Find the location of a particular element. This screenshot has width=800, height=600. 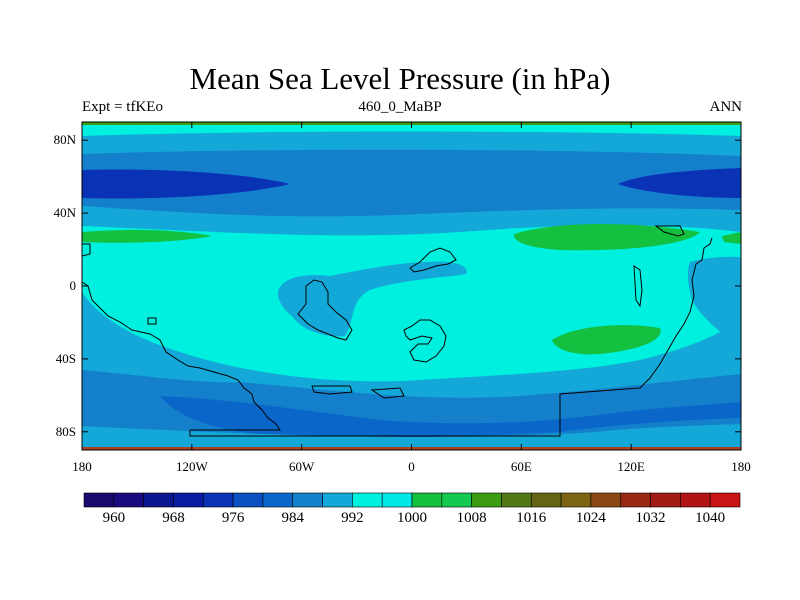

colorbar-label: 1000 is located at coordinates (412, 518).